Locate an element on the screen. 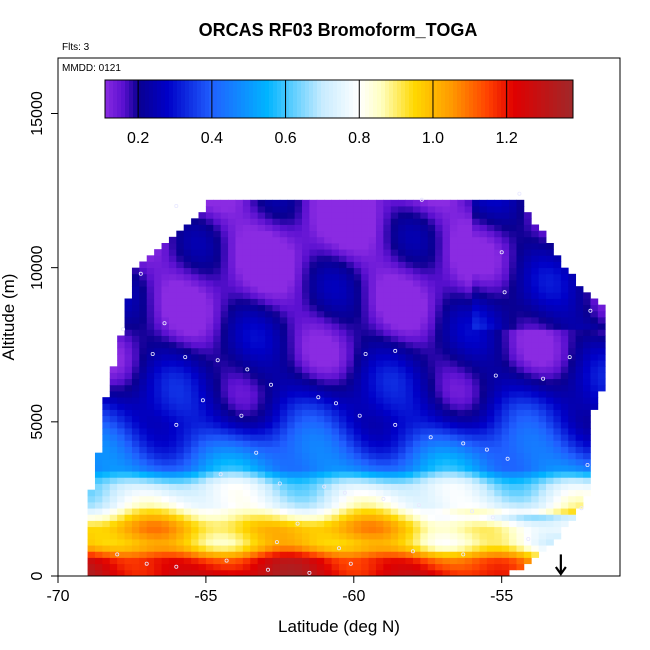  sample-point is located at coordinates (587, 464).